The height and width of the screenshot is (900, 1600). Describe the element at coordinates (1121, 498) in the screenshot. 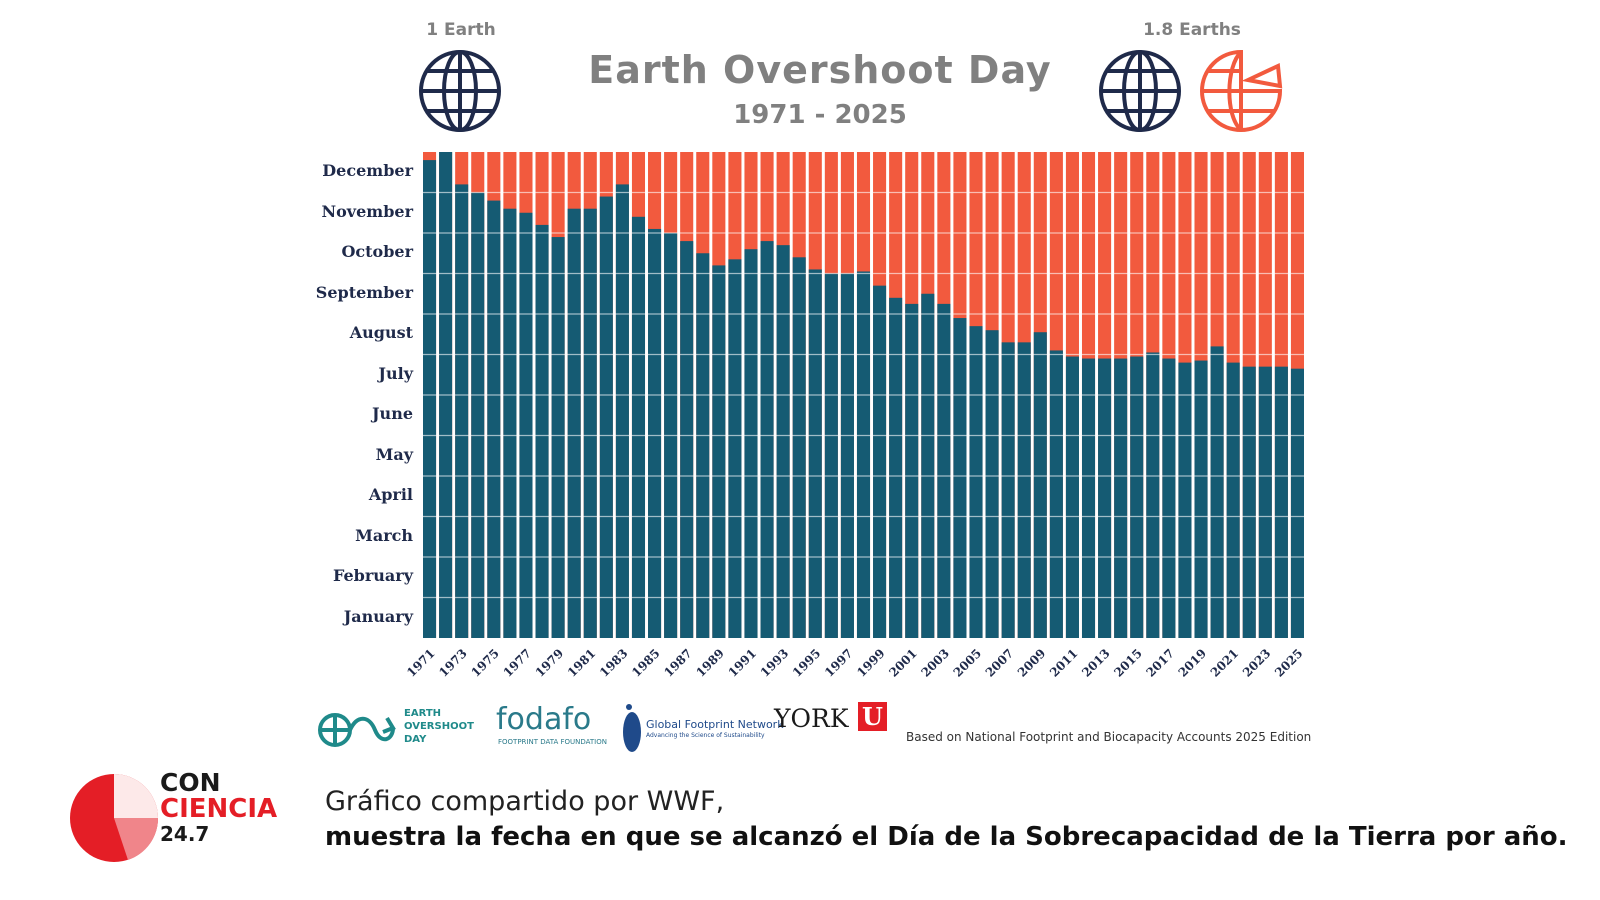

I see `bar-2014` at that location.